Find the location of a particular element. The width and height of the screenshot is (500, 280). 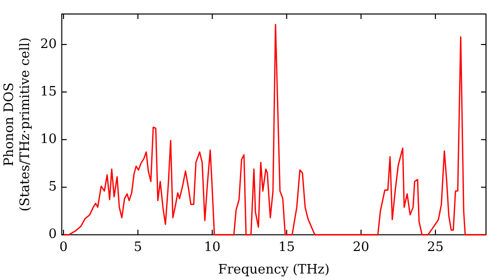

x-tick-label: 20 is located at coordinates (361, 247).